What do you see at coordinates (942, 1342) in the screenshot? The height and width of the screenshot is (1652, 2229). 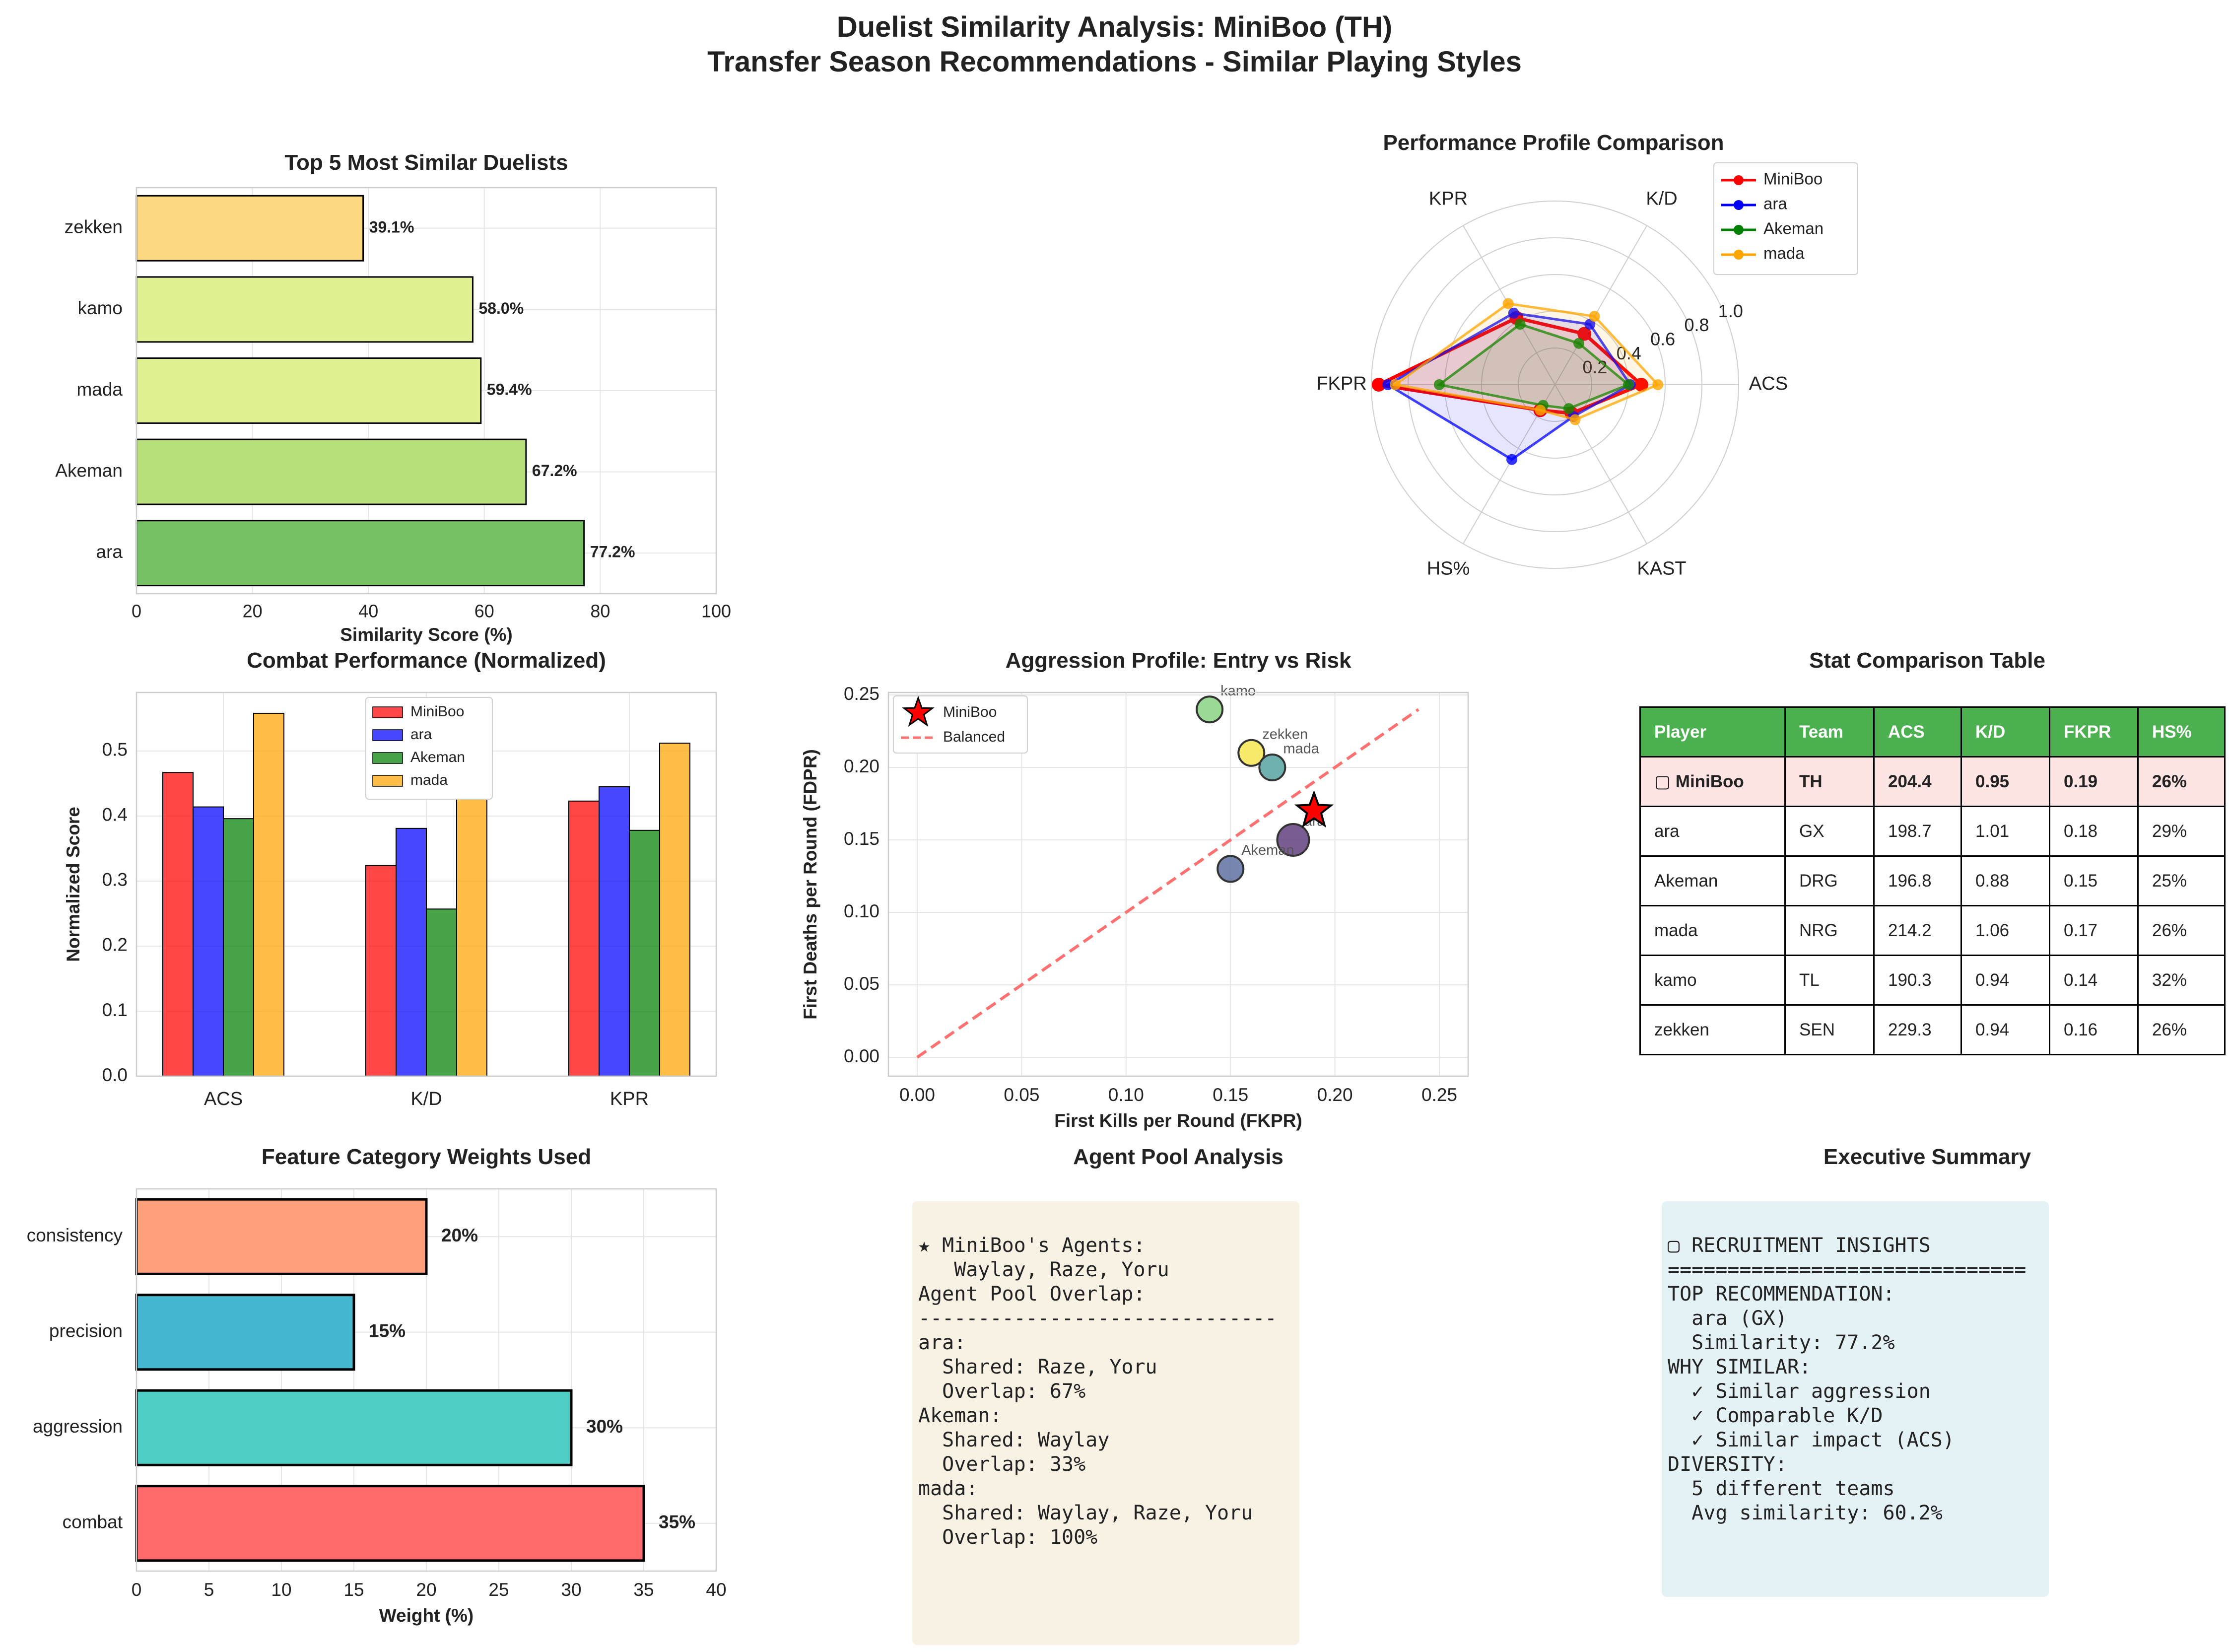 I see `agent-pool-line: ara:` at bounding box center [942, 1342].